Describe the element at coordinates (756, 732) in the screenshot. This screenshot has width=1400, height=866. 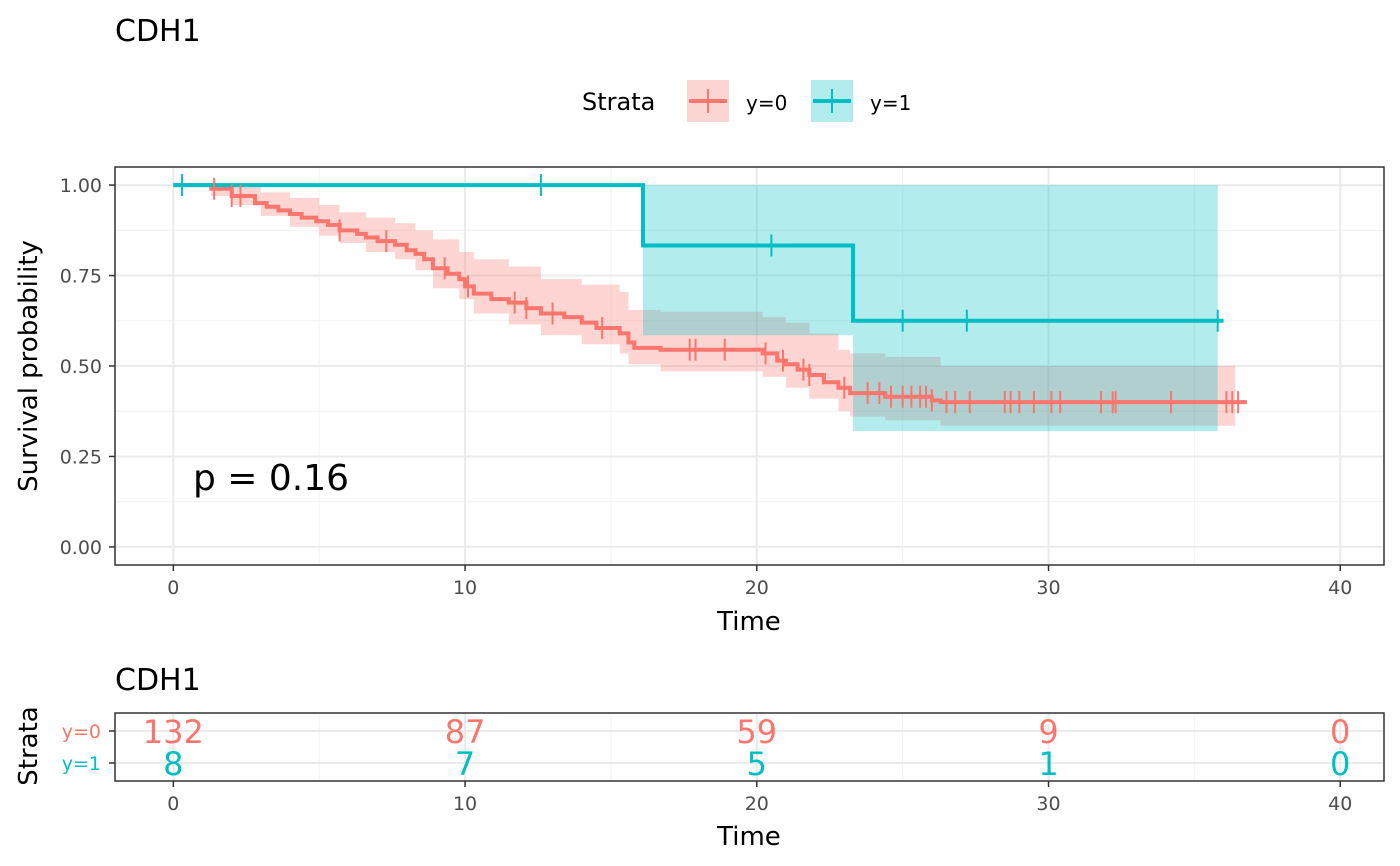
I see `risk-count: 59` at that location.